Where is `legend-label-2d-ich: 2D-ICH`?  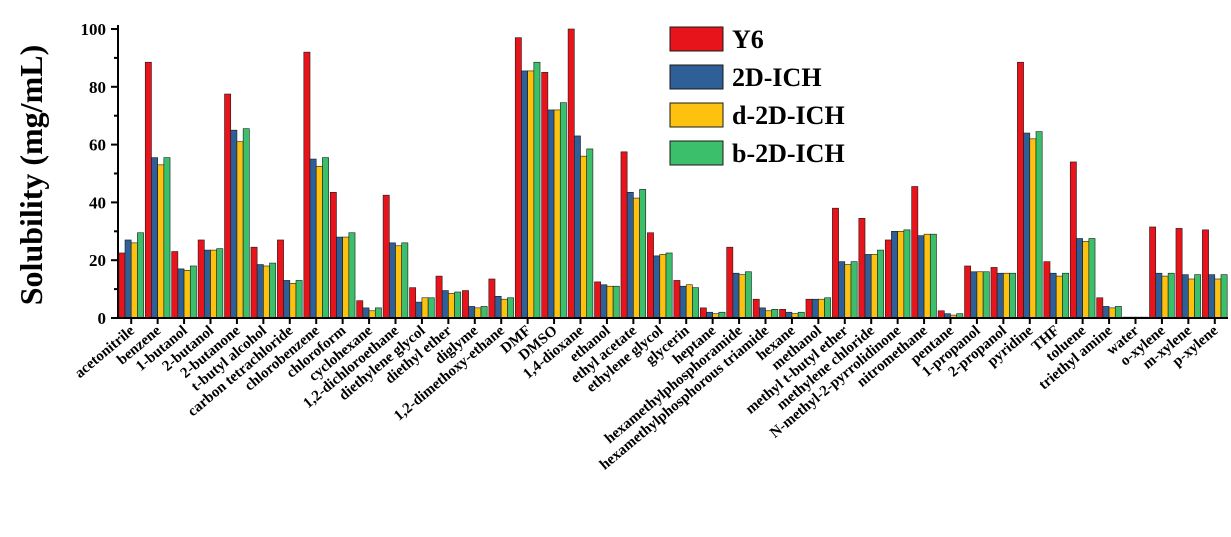 legend-label-2d-ich: 2D-ICH is located at coordinates (777, 77).